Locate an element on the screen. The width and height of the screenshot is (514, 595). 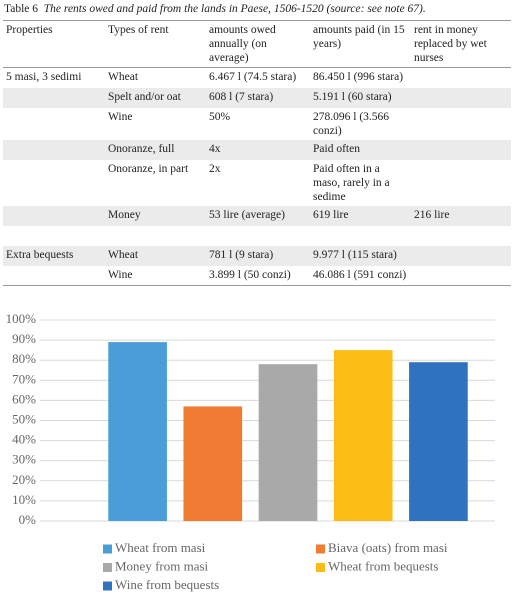
table-row: Wine 50% 278.096 l (3.566 conzi) is located at coordinates (257, 124).